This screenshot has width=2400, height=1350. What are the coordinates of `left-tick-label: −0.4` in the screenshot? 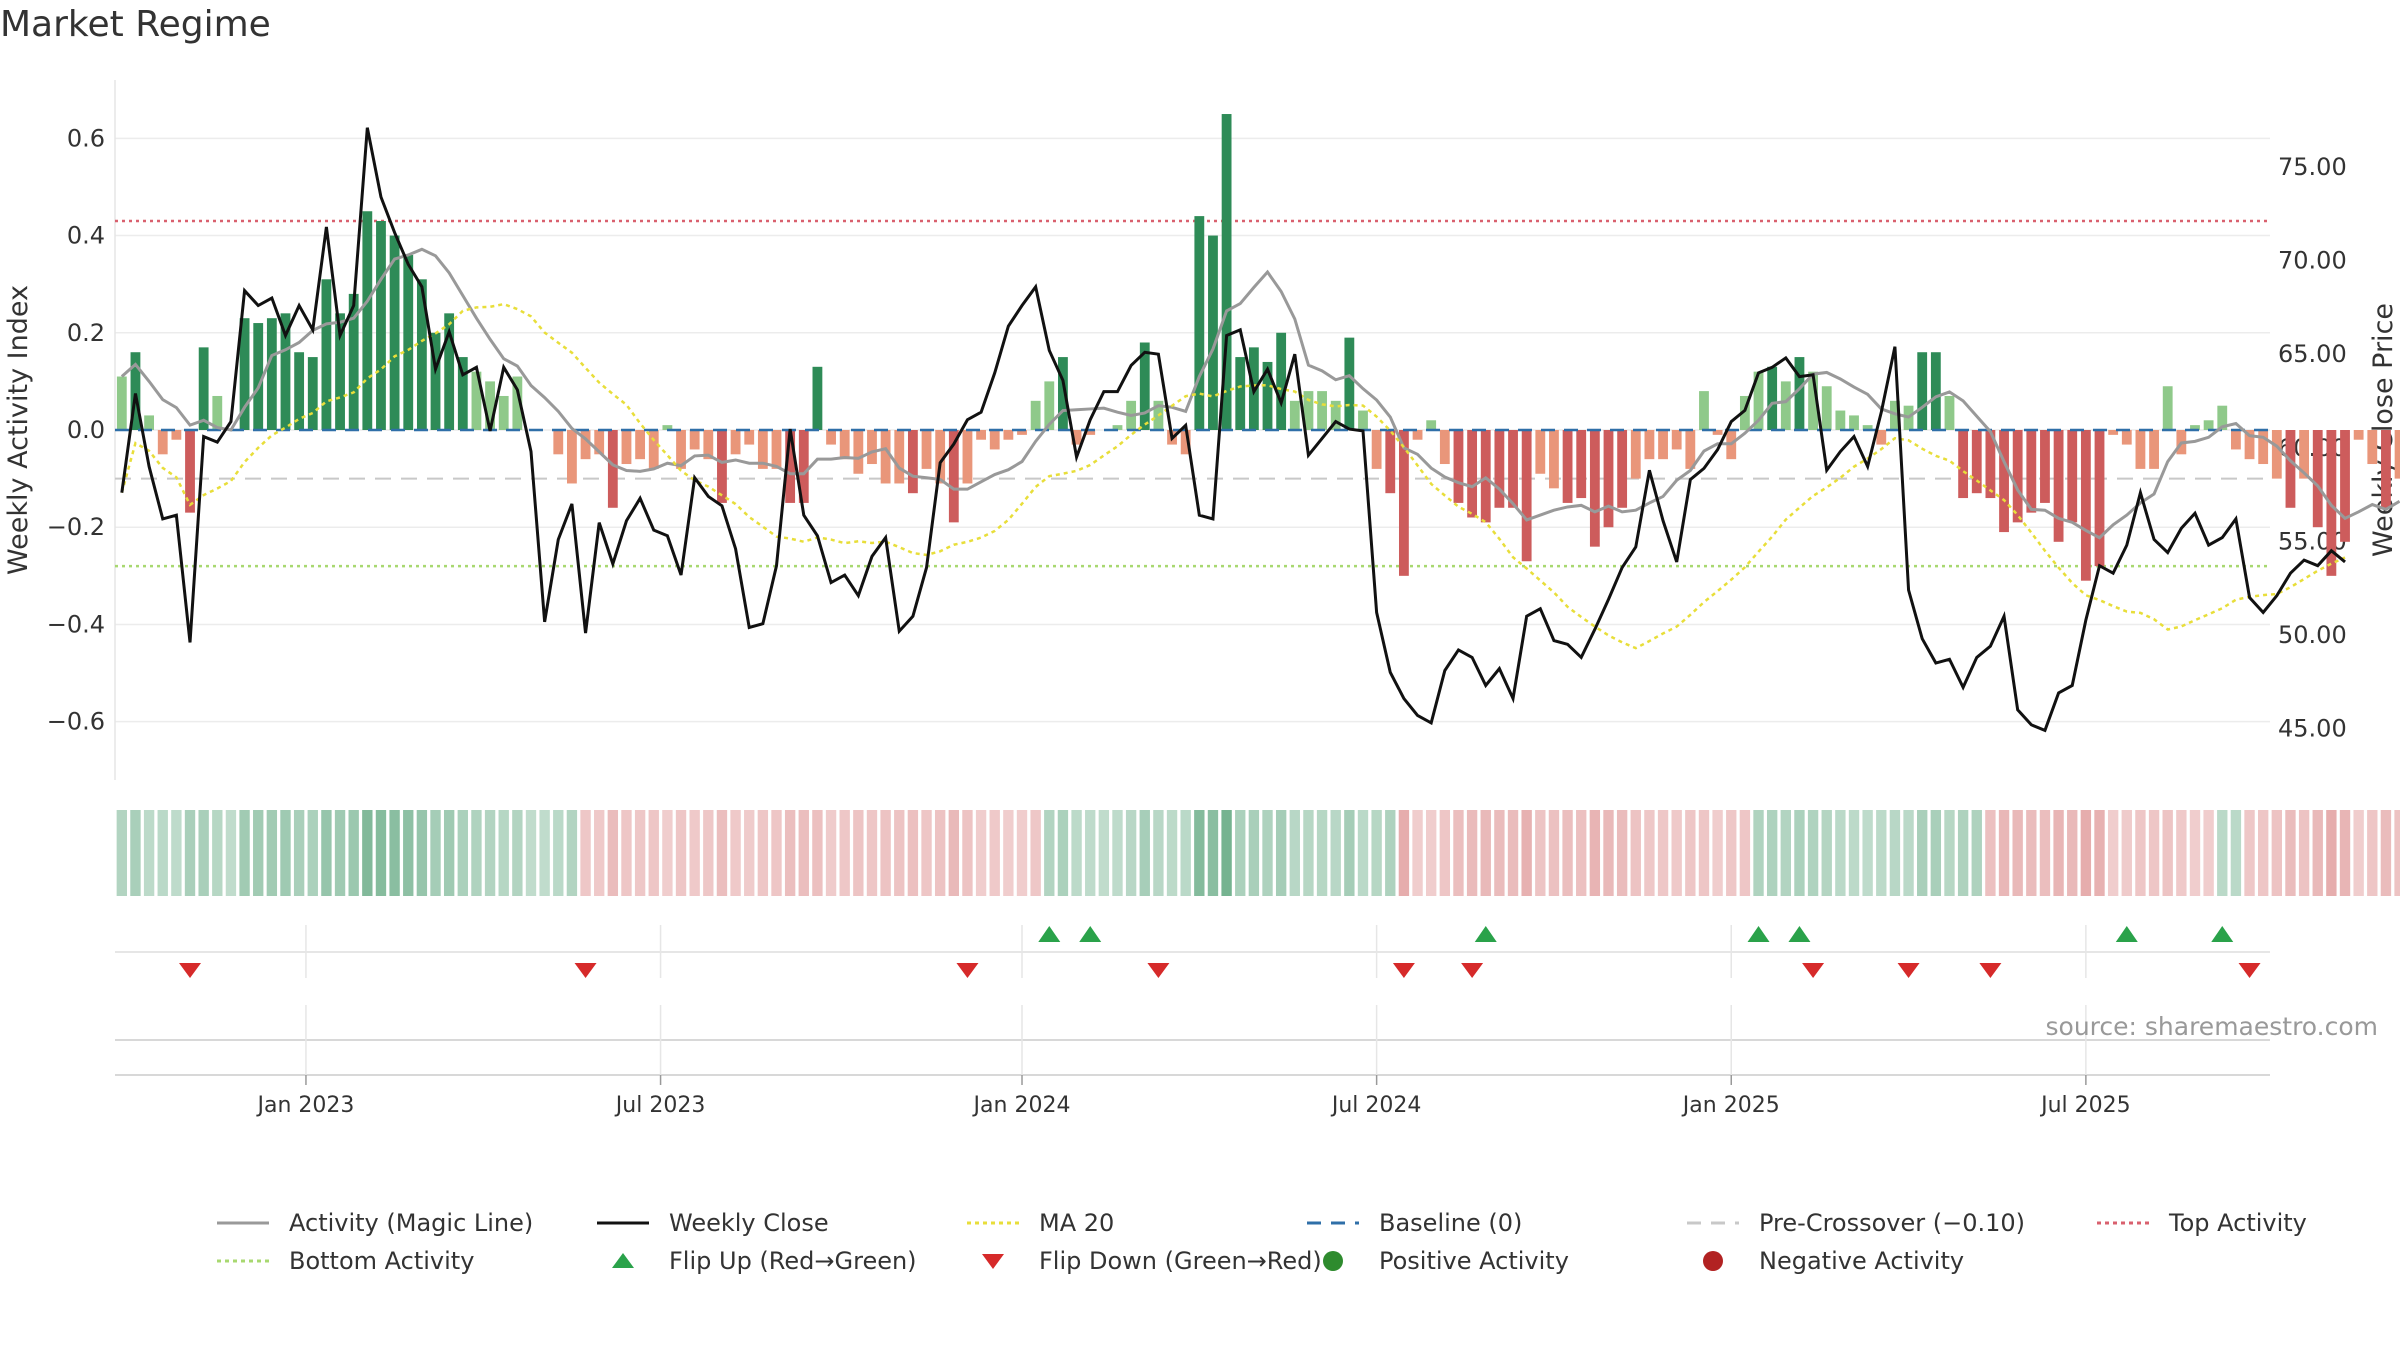 It's located at (76, 624).